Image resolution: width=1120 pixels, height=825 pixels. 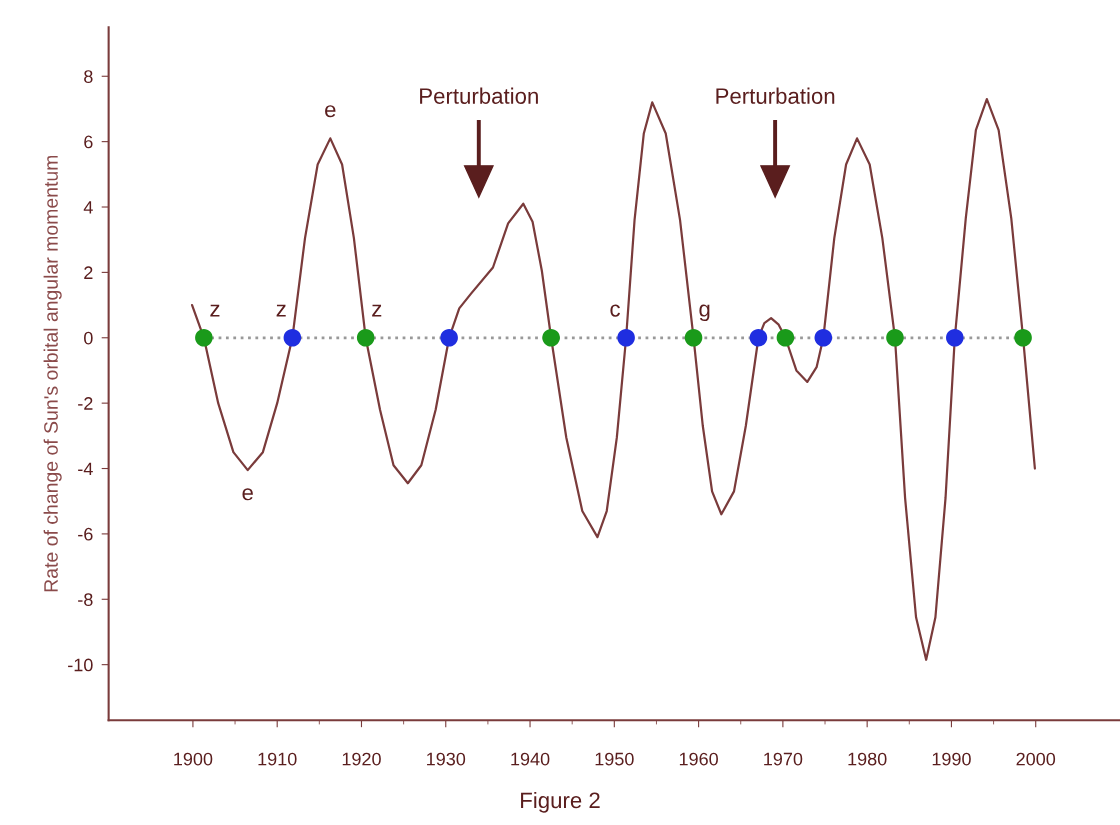 What do you see at coordinates (80, 665) in the screenshot?
I see `y-tick-label: -10` at bounding box center [80, 665].